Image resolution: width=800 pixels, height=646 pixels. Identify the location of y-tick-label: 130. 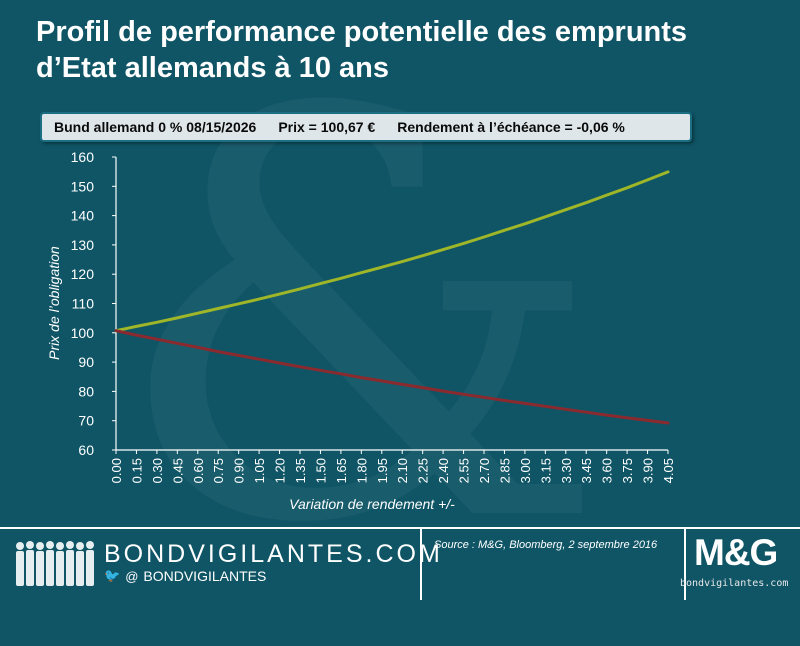
(83, 245).